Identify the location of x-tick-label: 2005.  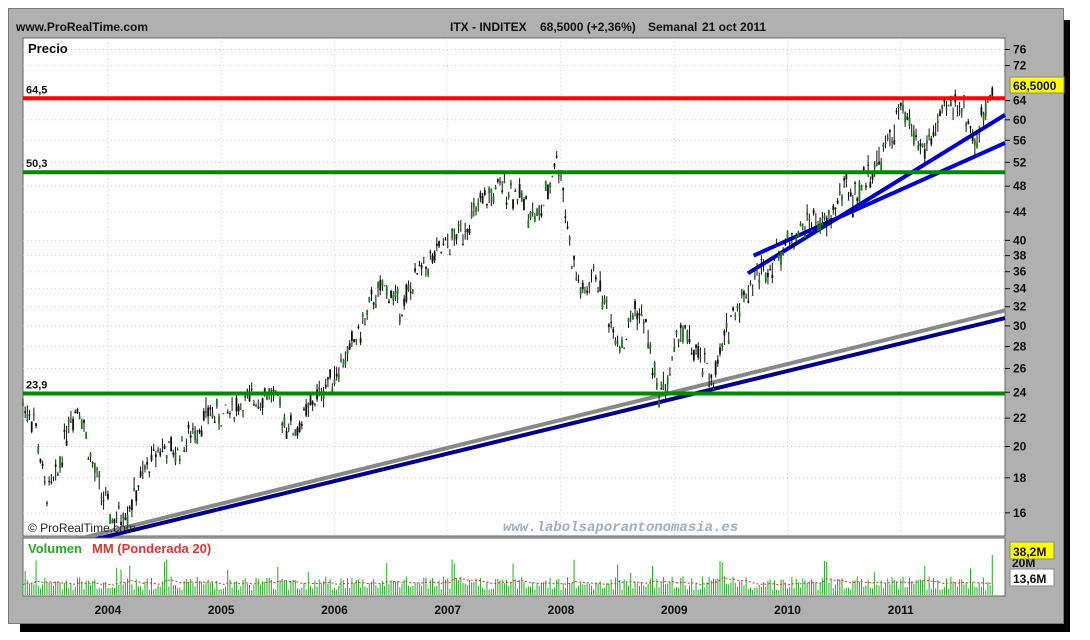
(221, 610).